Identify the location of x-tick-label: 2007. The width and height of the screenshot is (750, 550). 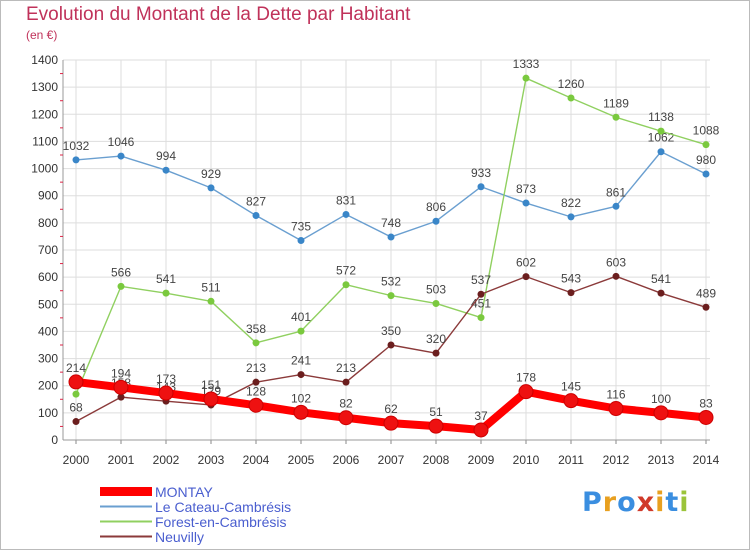
(391, 460).